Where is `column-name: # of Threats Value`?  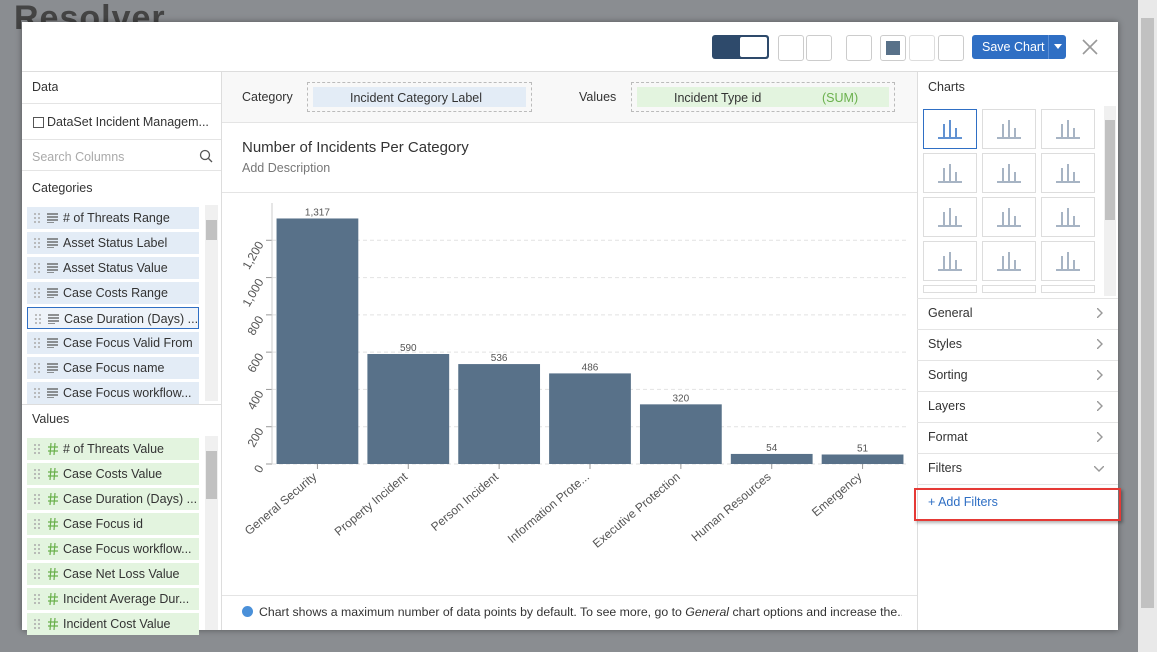 column-name: # of Threats Value is located at coordinates (113, 449).